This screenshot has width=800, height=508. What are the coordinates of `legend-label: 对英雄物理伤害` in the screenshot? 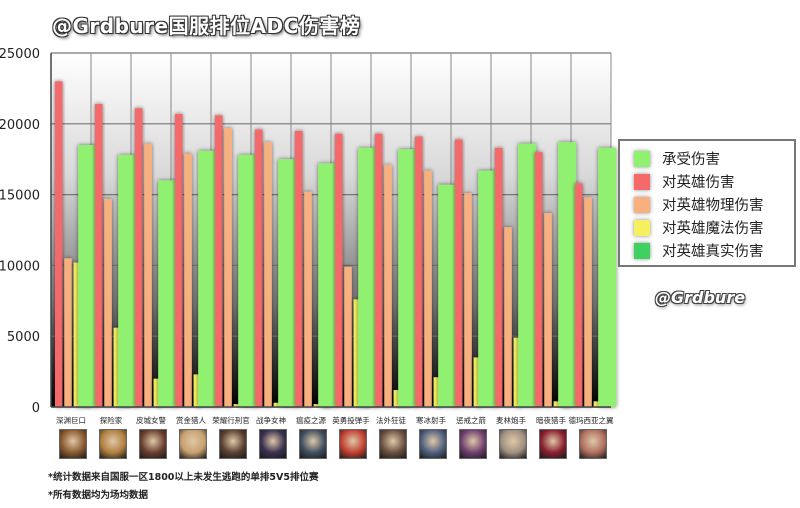 It's located at (713, 206).